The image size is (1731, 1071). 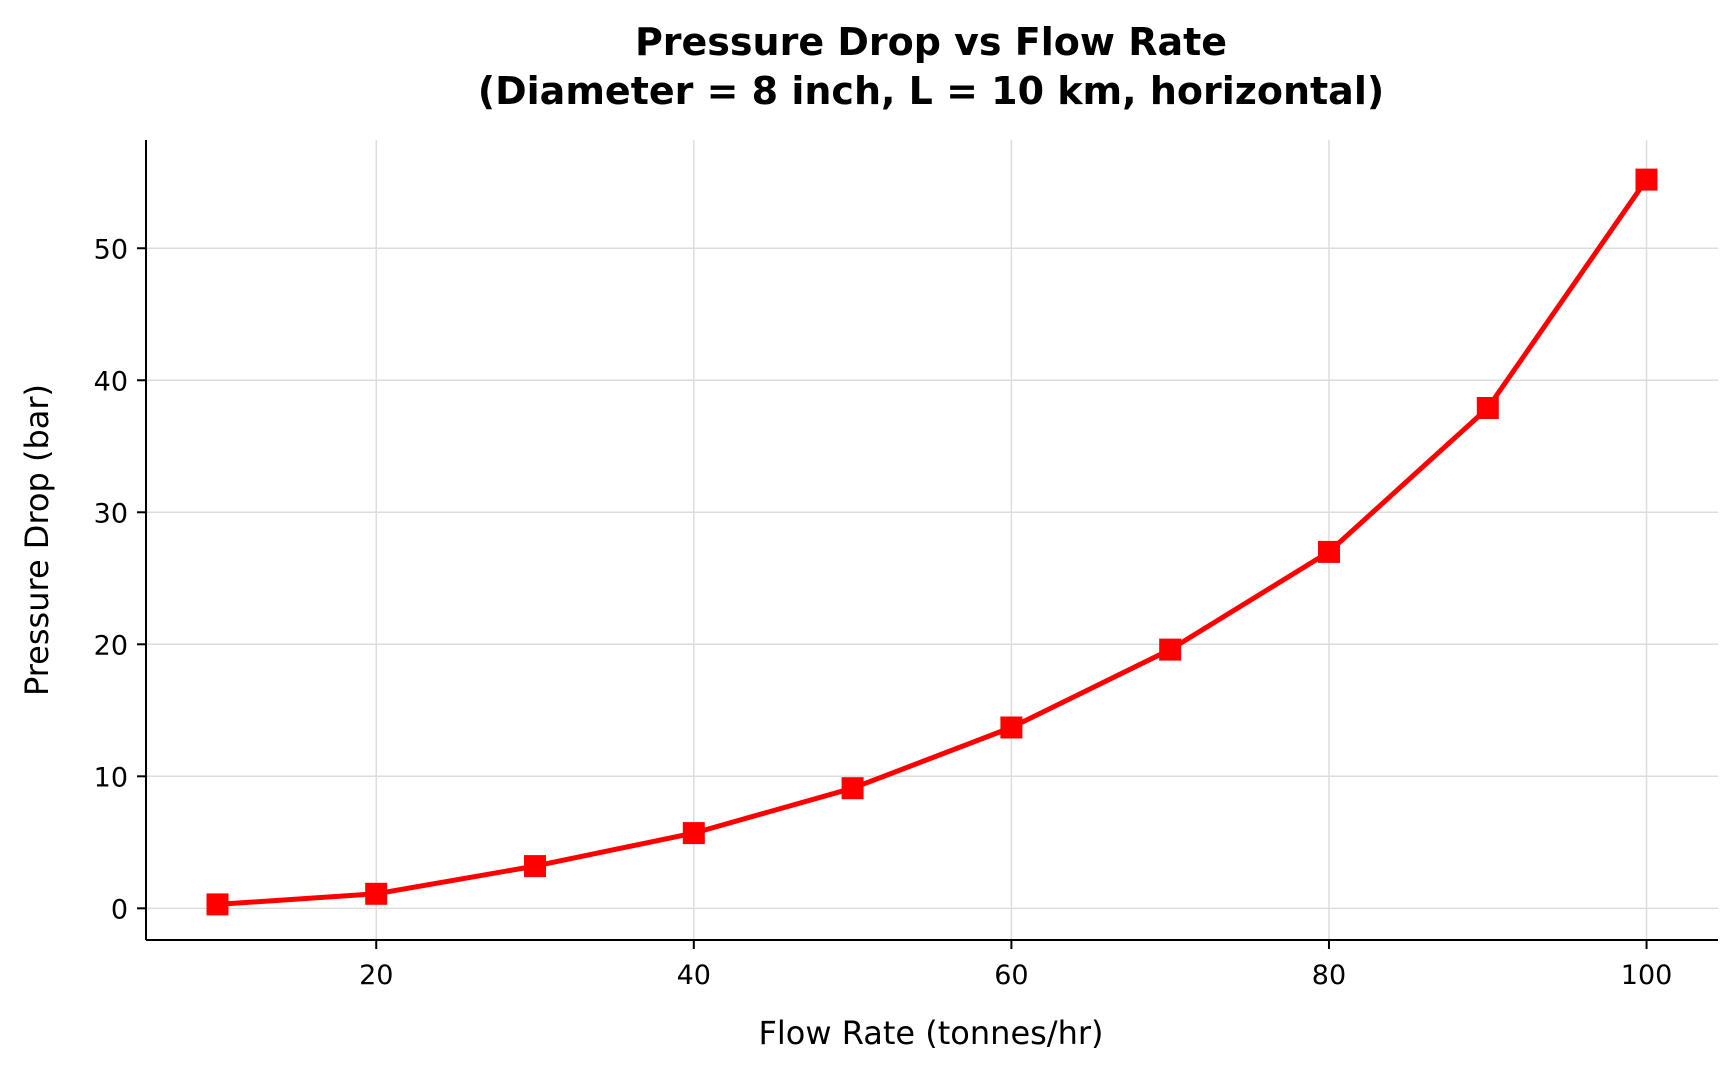 I want to click on x-tick-label: 40, so click(x=694, y=975).